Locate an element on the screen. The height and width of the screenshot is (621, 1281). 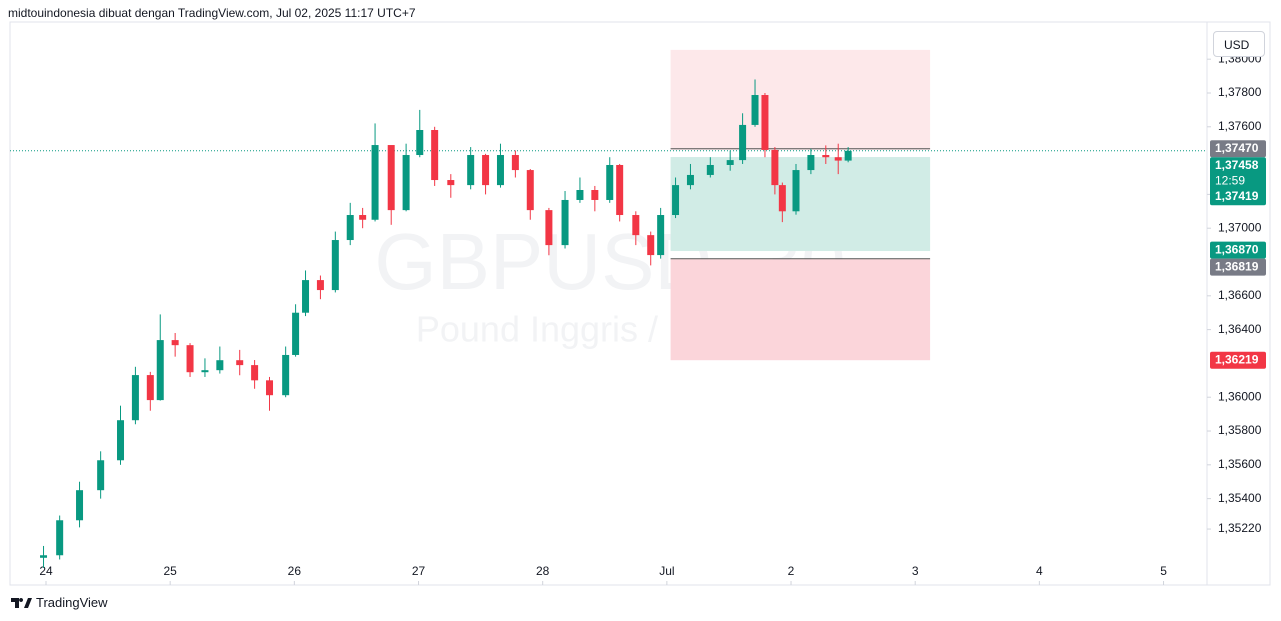
price-label-text: 1,36870 is located at coordinates (1237, 249).